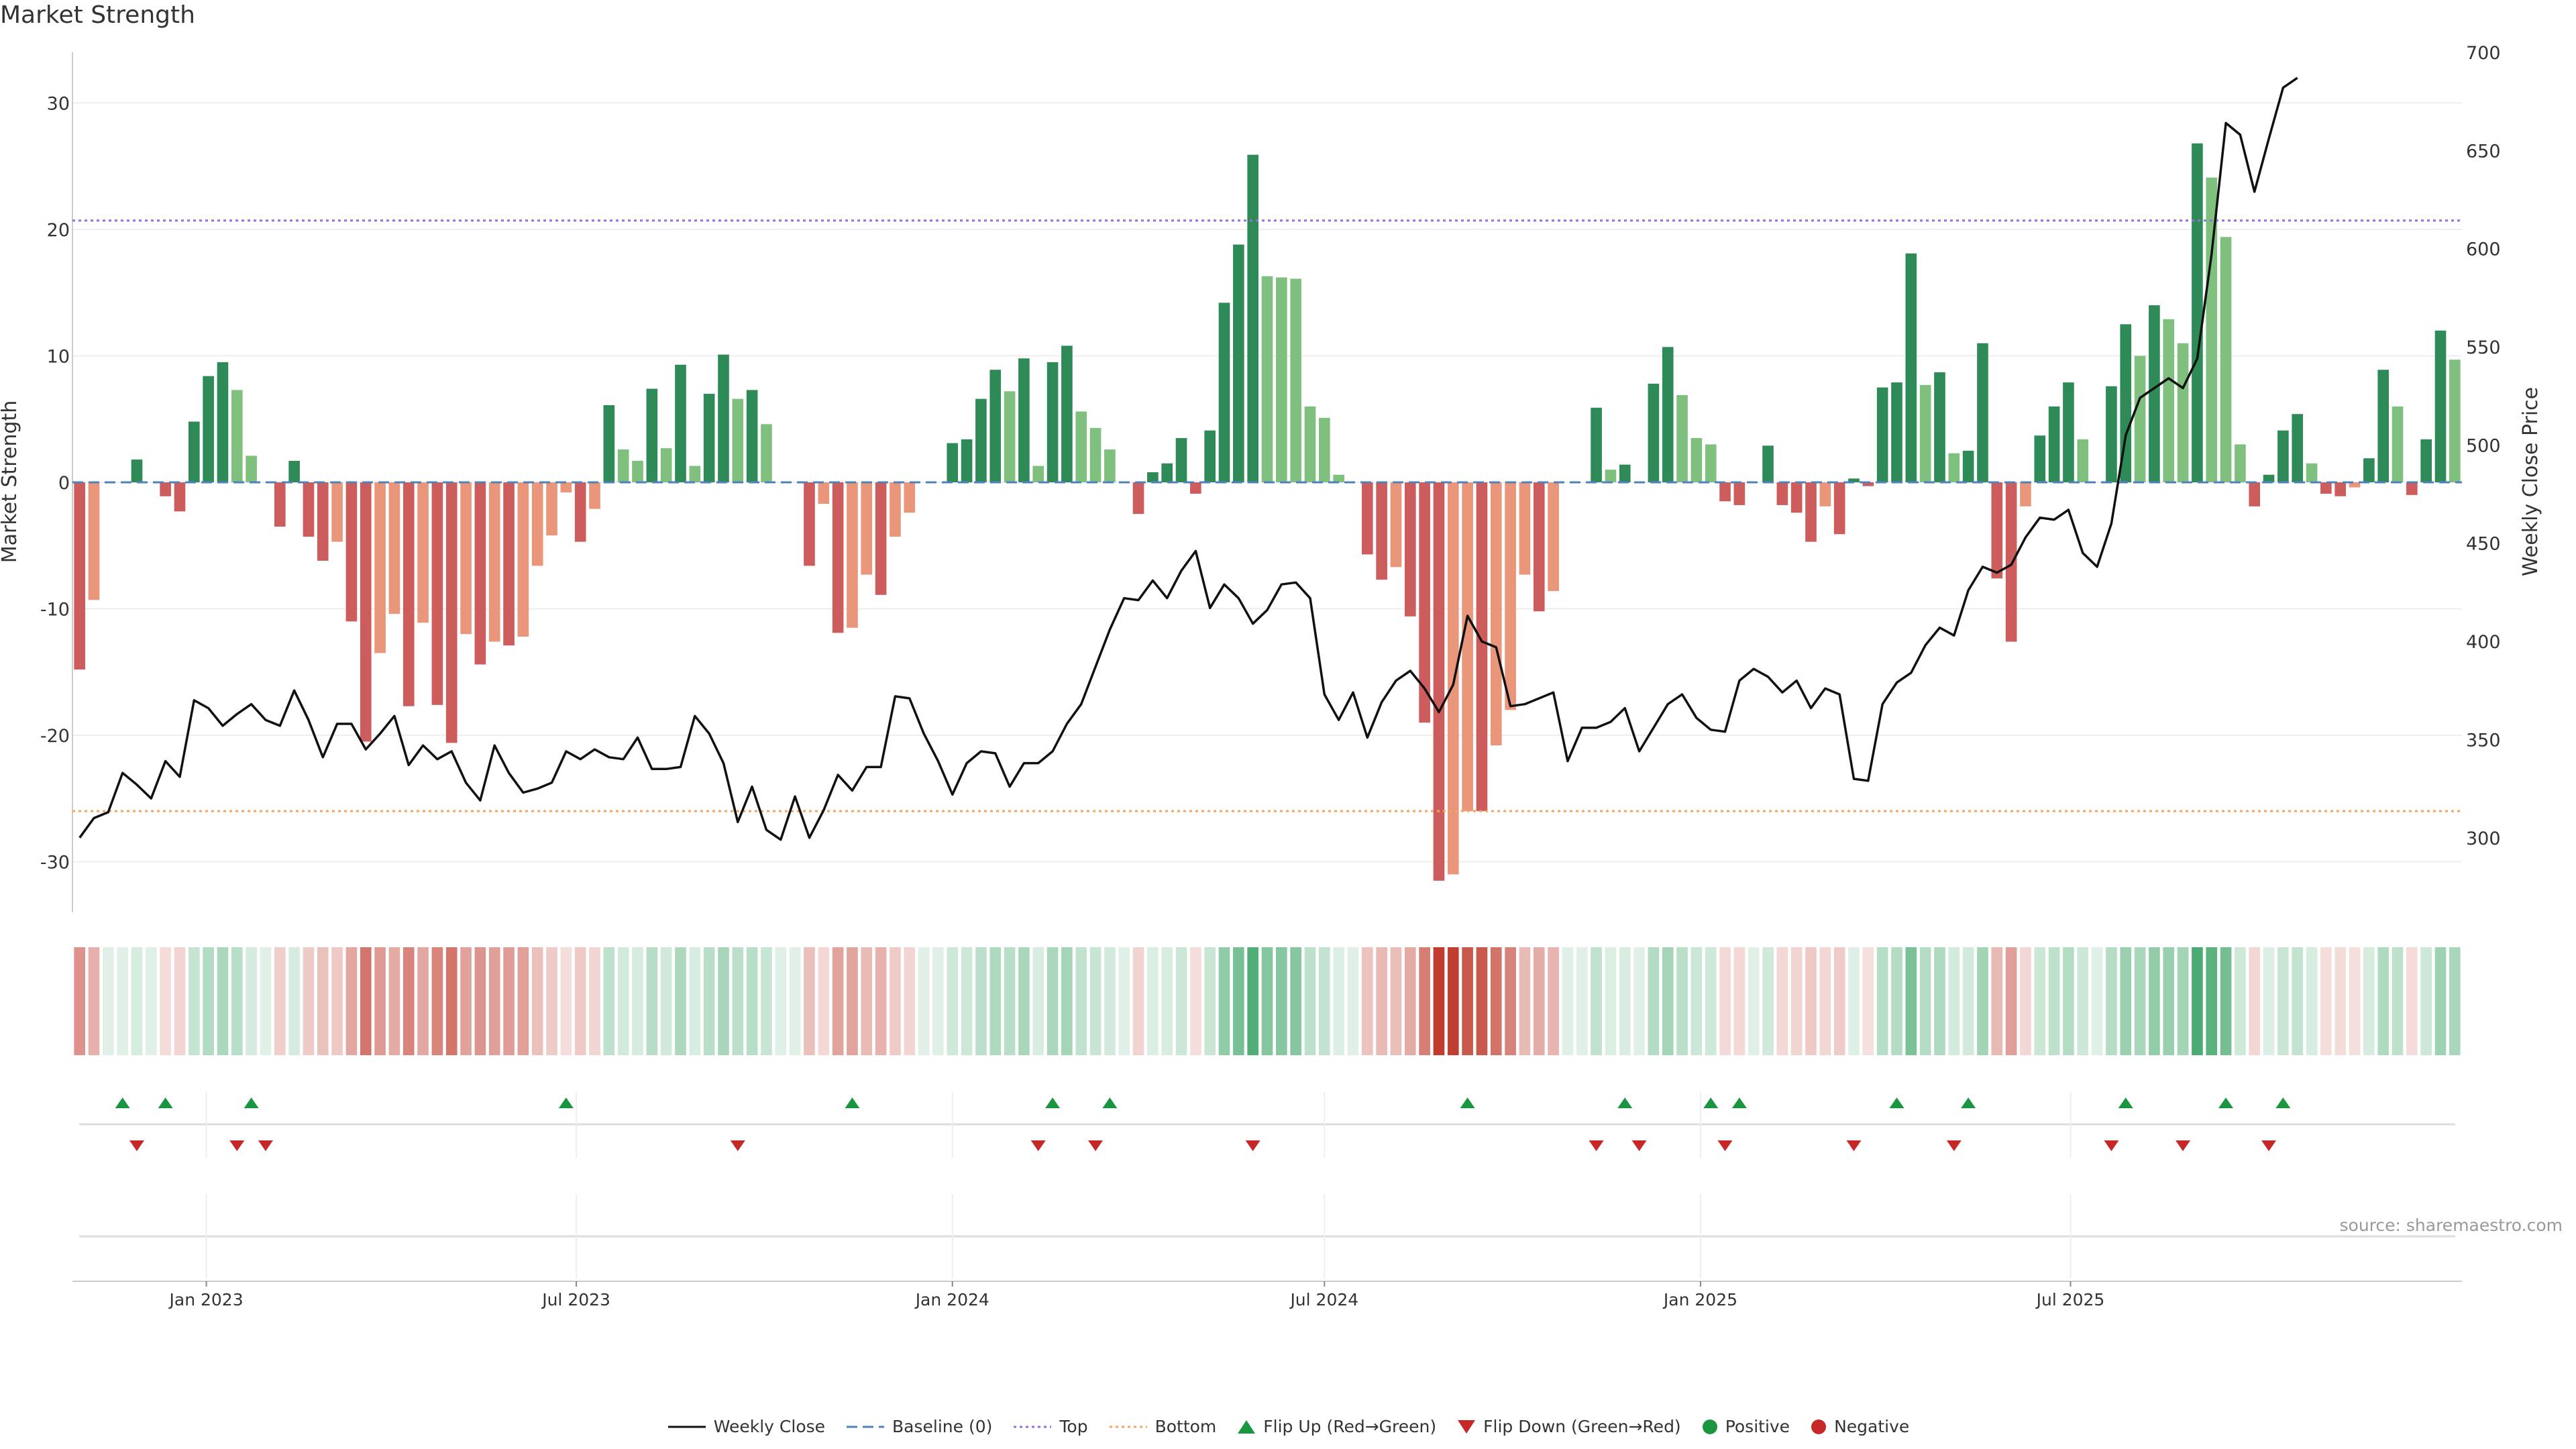 The height and width of the screenshot is (1449, 2576). I want to click on x-tick-label: Jan 2023, so click(206, 1299).